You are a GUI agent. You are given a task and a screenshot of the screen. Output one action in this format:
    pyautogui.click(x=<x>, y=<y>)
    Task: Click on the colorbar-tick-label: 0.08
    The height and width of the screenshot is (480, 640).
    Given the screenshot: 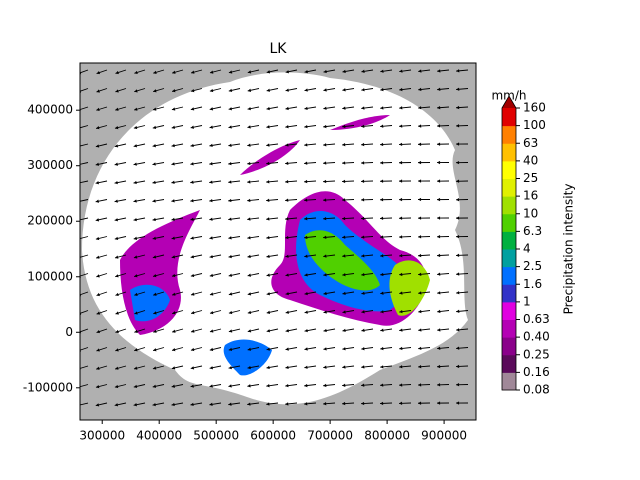 What is the action you would take?
    pyautogui.click(x=536, y=390)
    